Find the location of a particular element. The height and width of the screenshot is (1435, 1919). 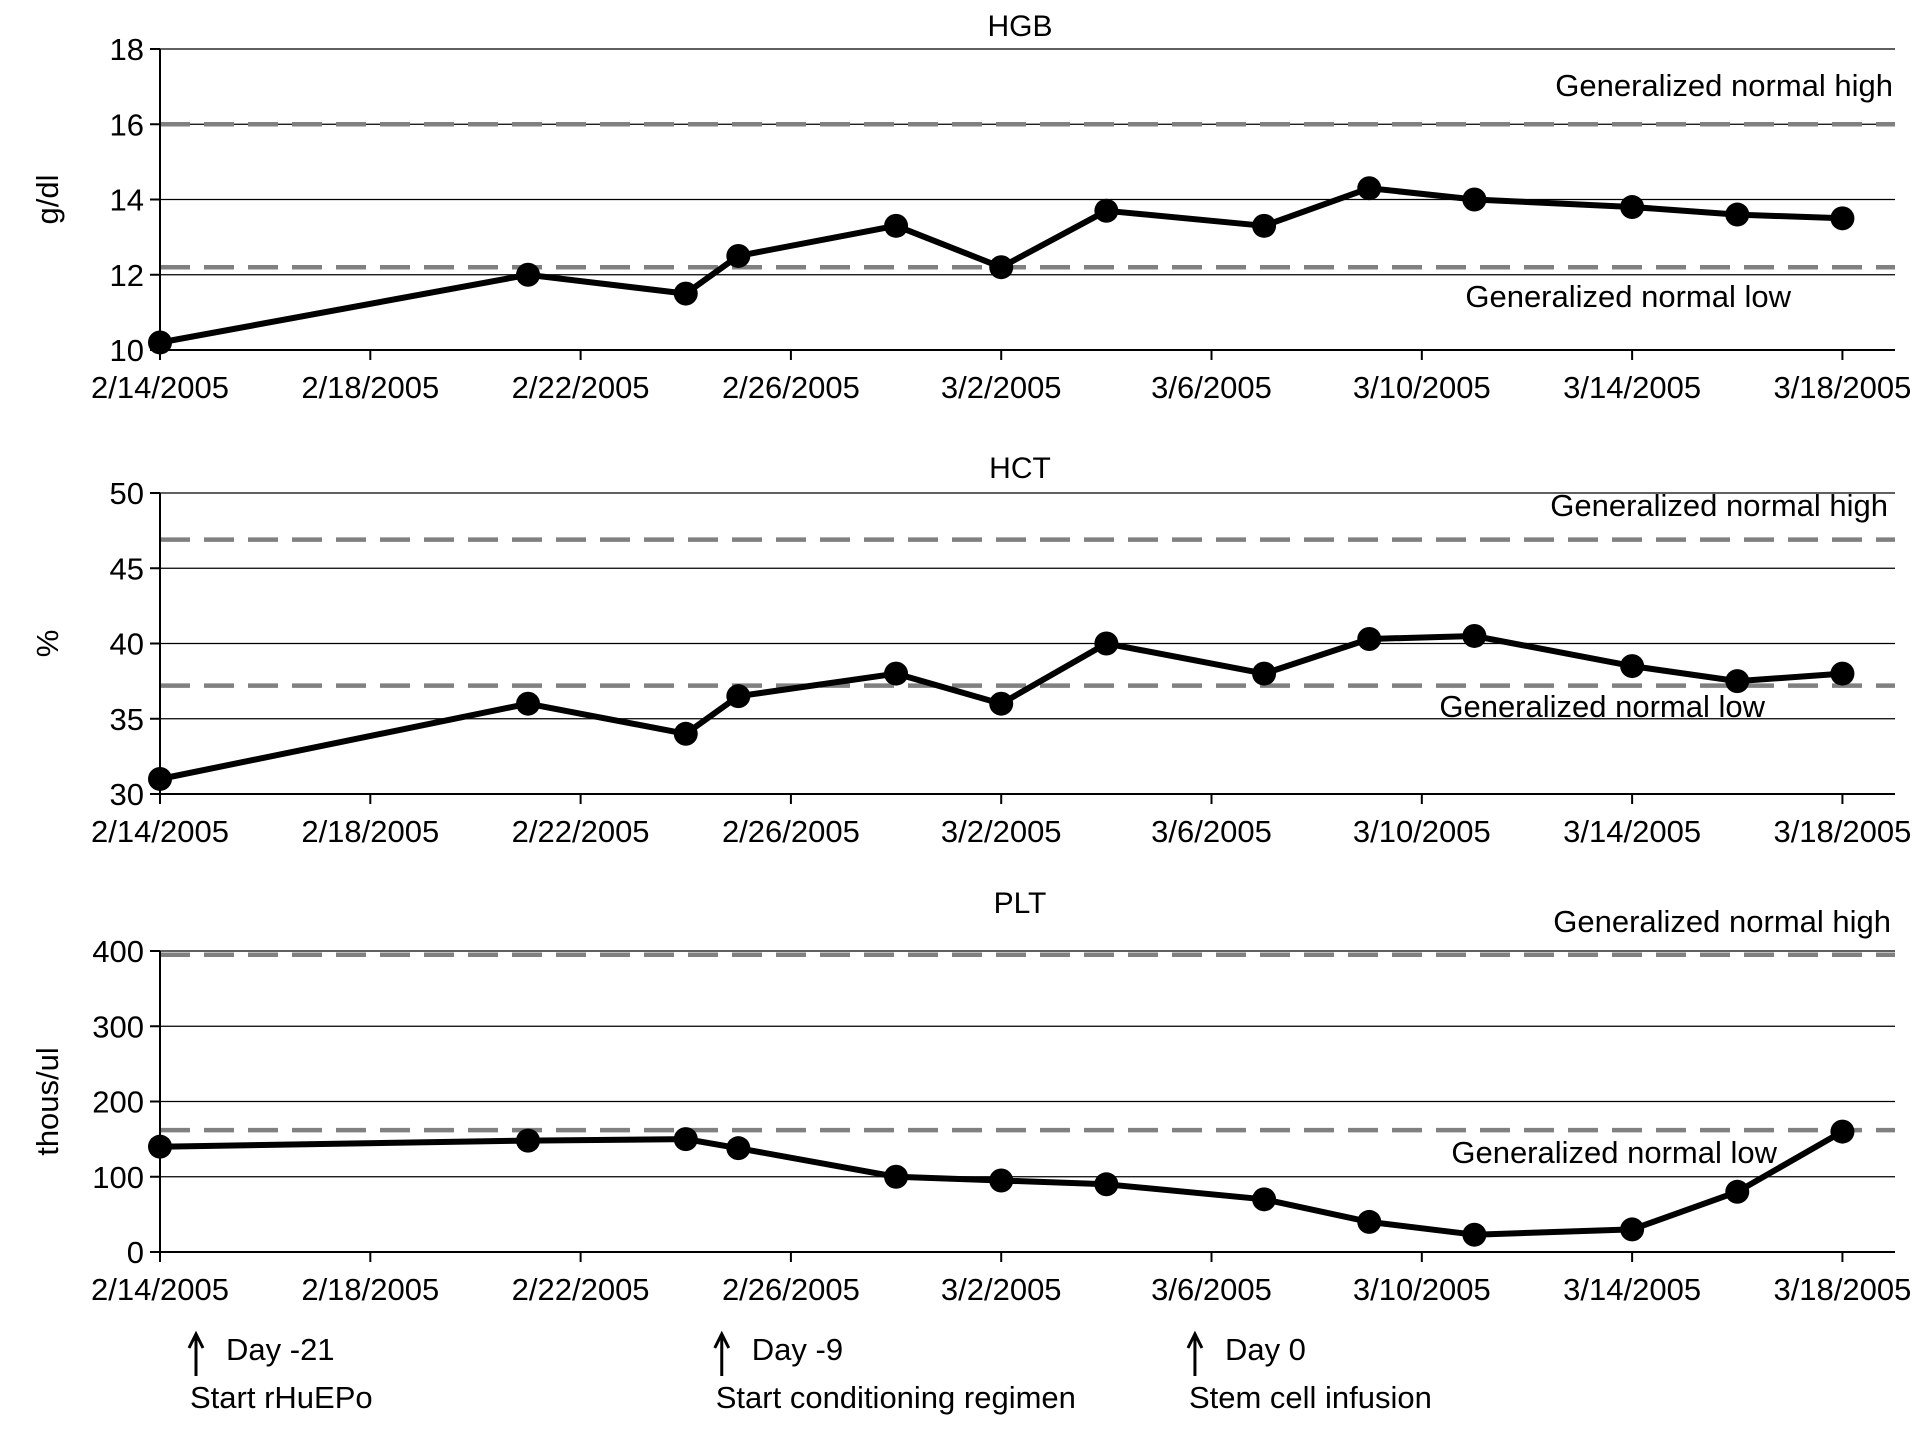

annotation-day: Day 0 is located at coordinates (1265, 1349).